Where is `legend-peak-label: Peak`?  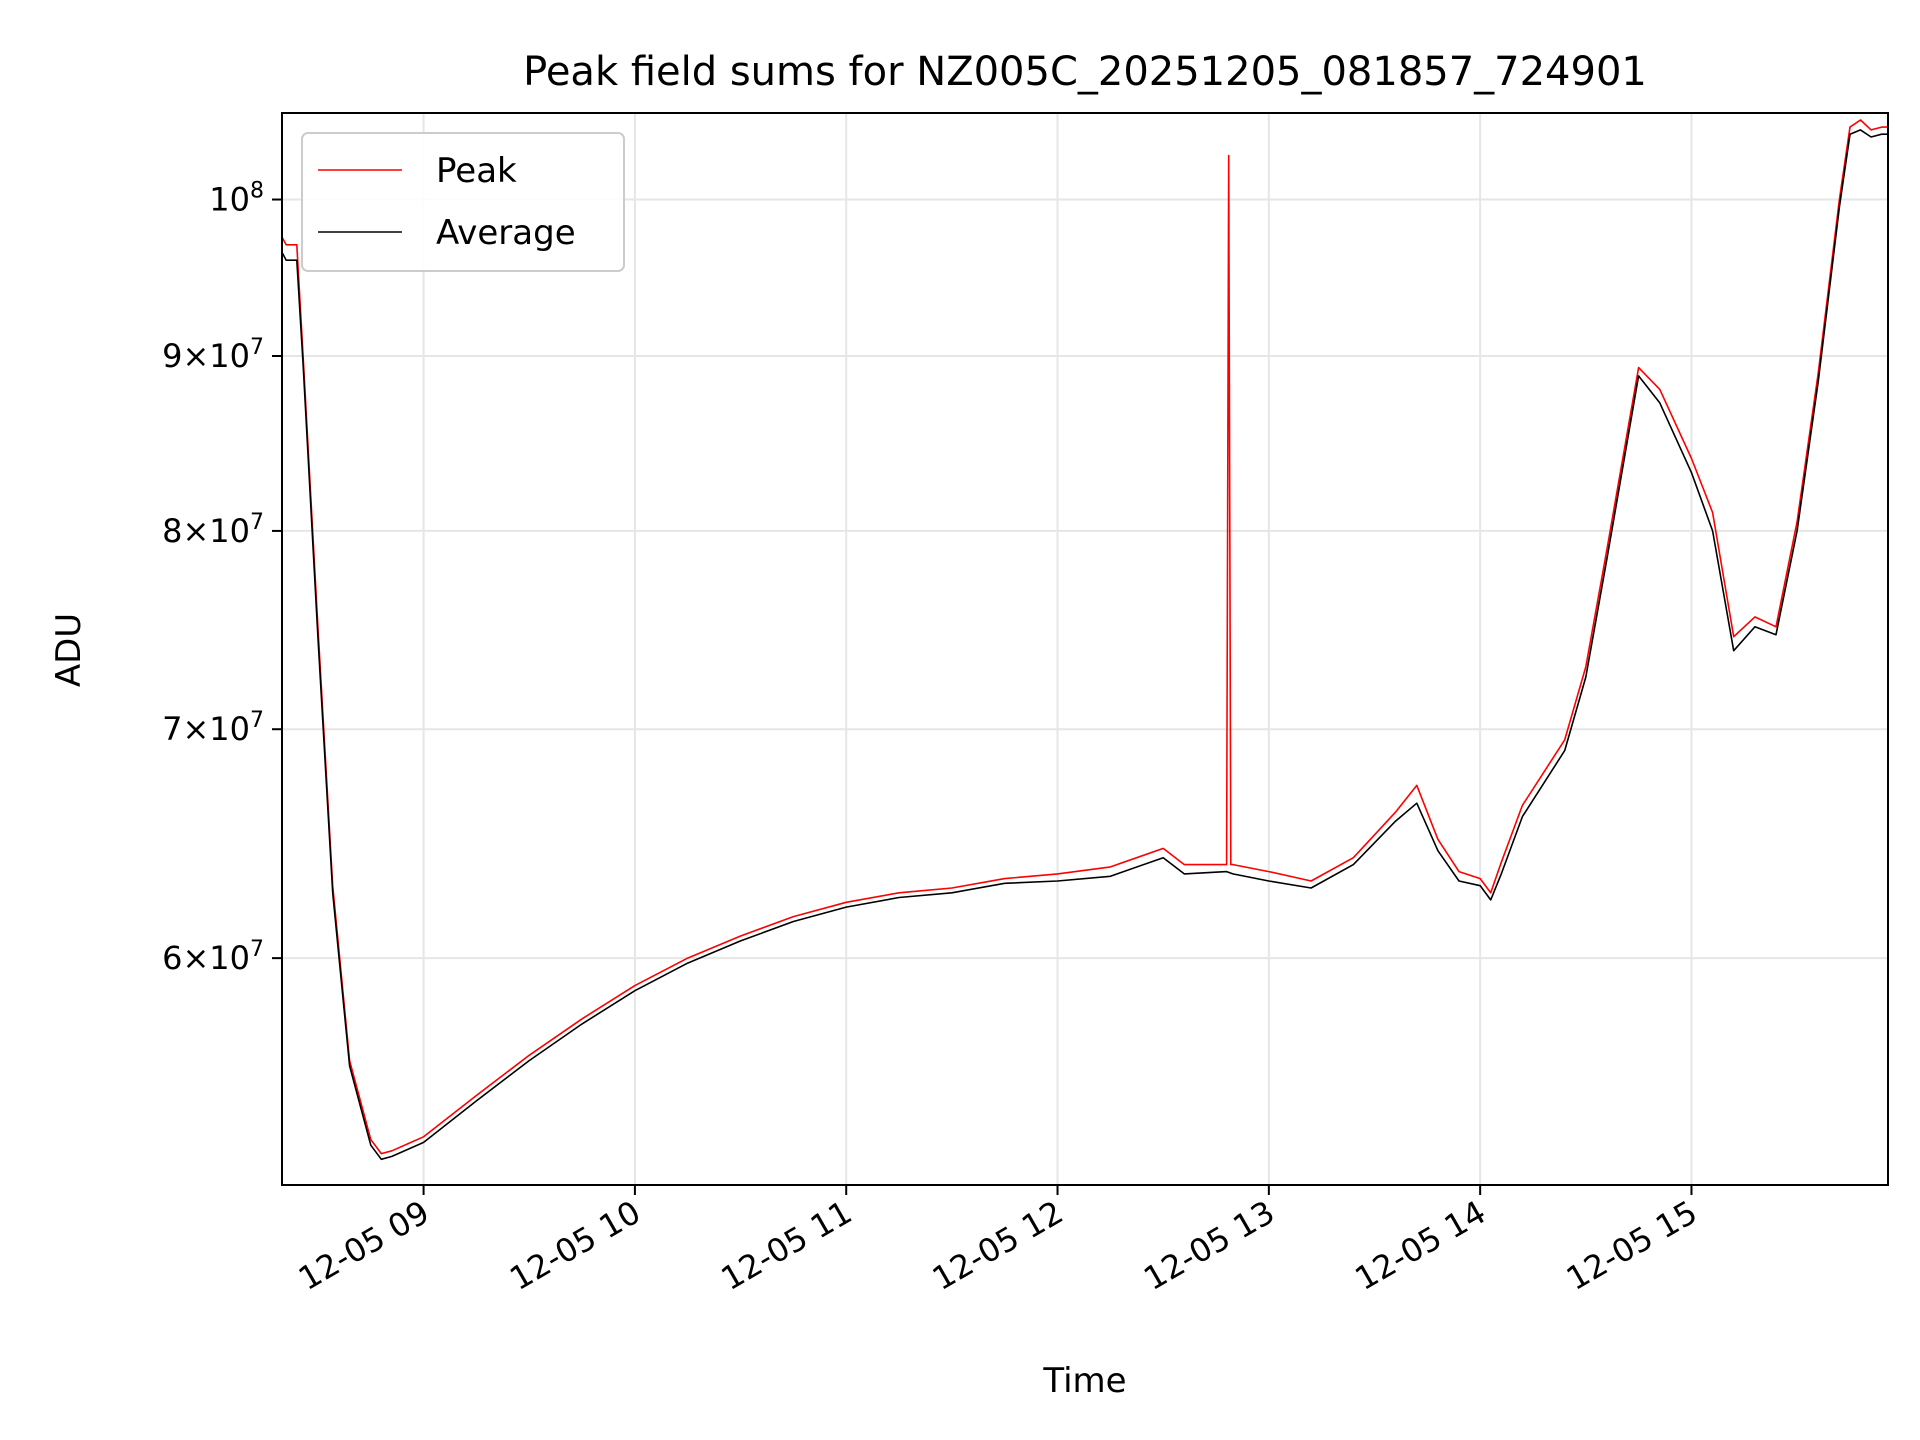
legend-peak-label: Peak is located at coordinates (476, 171).